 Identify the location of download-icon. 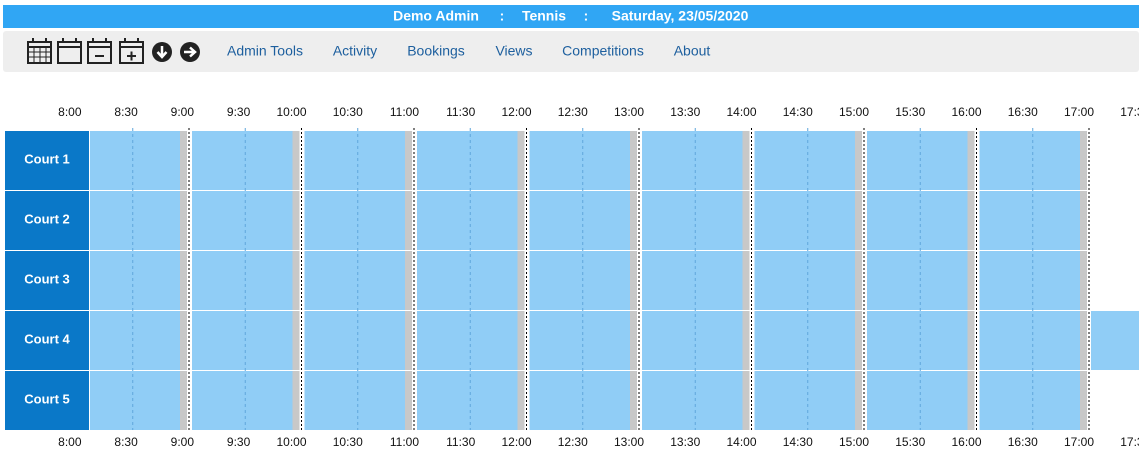
(162, 52).